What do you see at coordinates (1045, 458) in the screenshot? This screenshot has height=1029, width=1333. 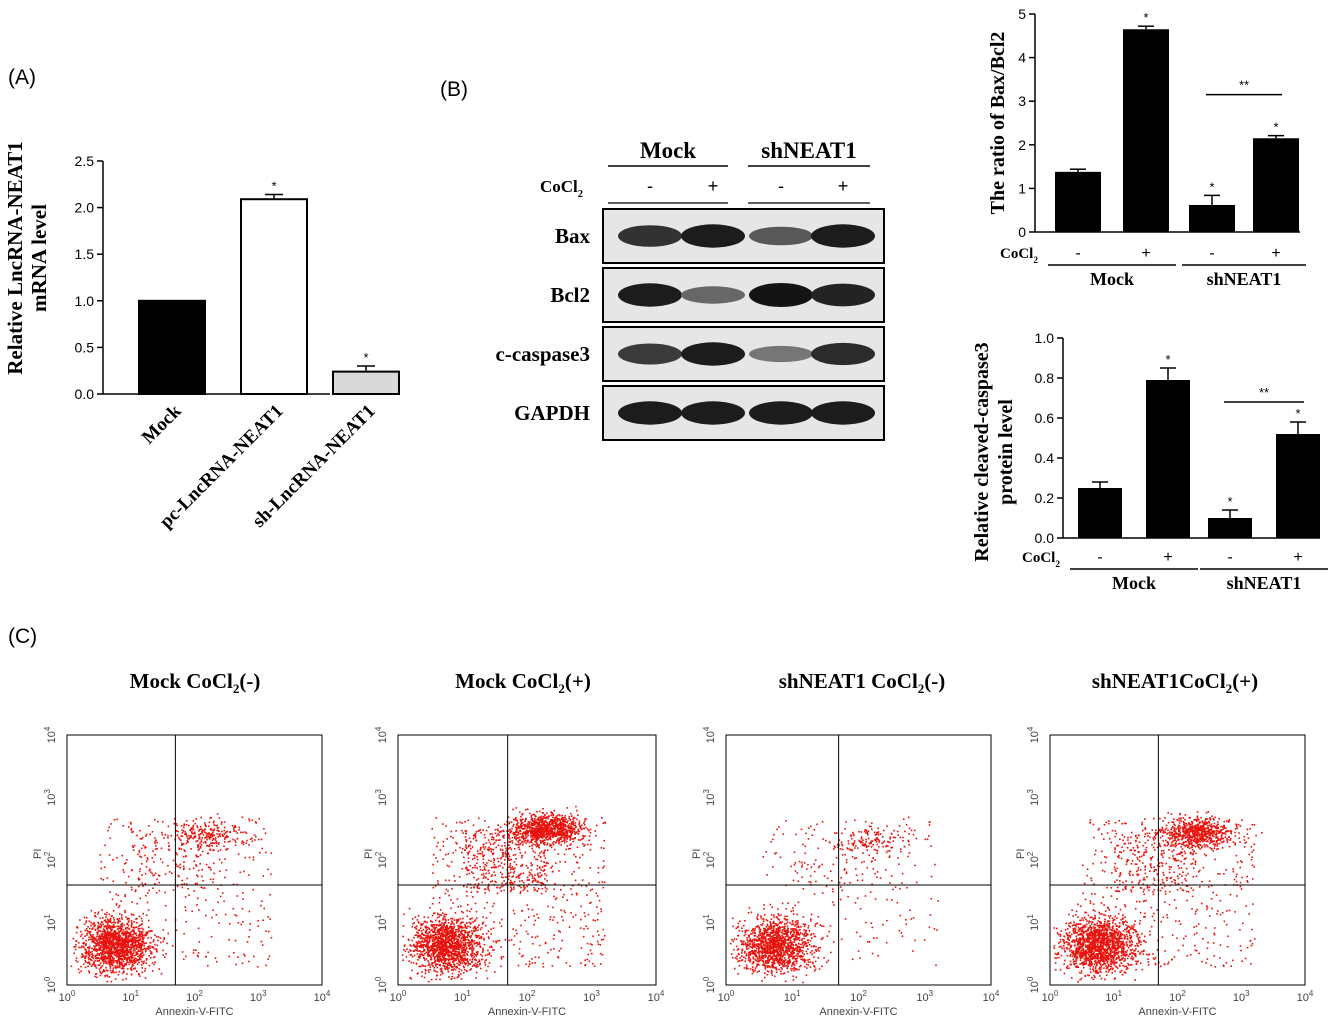 I see `b2-ytick-label: 0.4` at bounding box center [1045, 458].